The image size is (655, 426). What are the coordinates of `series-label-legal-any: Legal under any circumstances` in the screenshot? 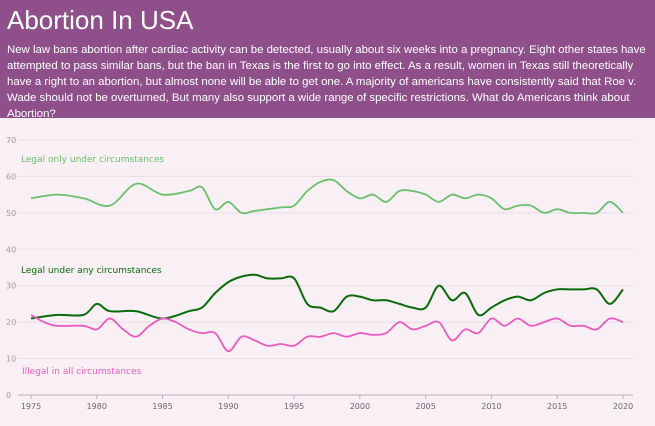 It's located at (91, 271).